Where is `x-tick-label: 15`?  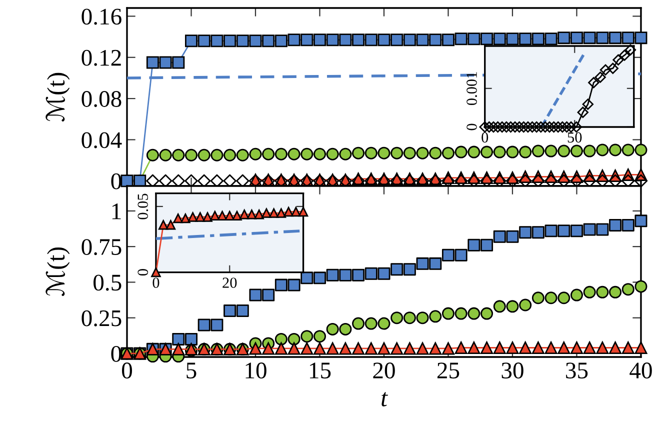 x-tick-label: 15 is located at coordinates (320, 370).